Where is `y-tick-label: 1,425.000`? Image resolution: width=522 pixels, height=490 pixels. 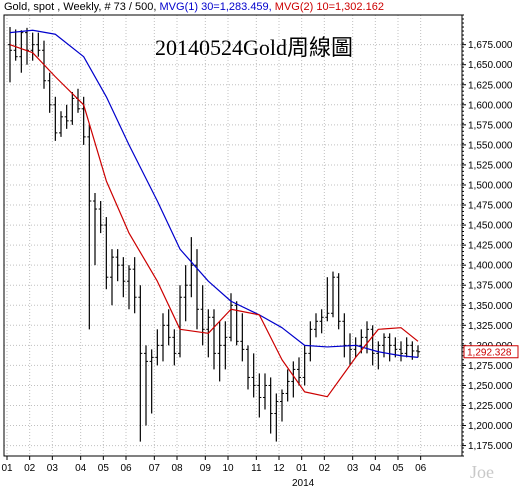 y-tick-label: 1,425.000 is located at coordinates (490, 246).